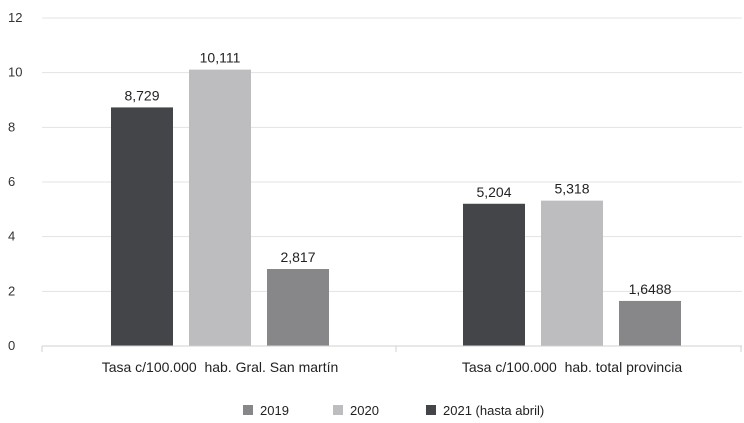 Image resolution: width=744 pixels, height=423 pixels. I want to click on data-label: 8,729, so click(141, 95).